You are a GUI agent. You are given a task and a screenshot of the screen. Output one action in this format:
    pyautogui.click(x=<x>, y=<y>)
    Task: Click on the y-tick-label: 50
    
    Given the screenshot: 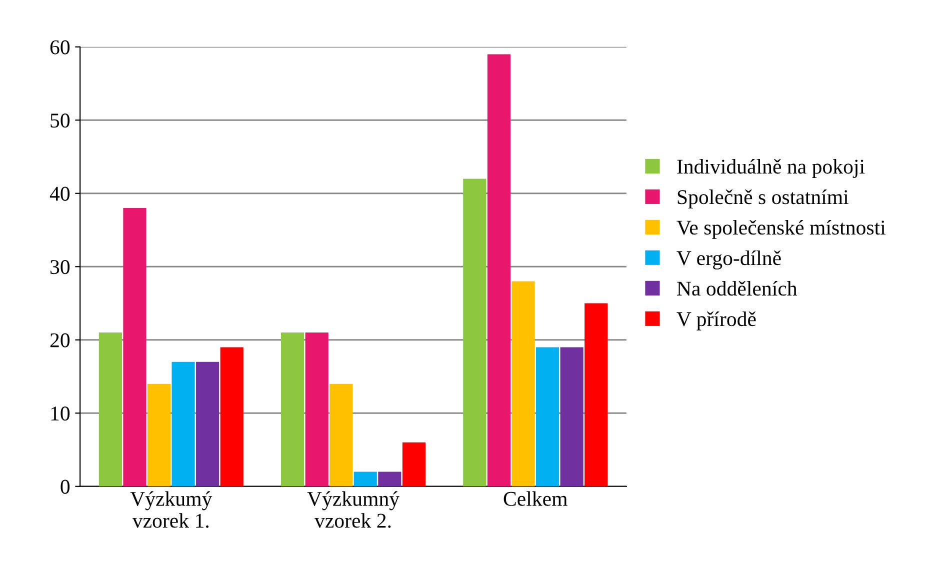 What is the action you would take?
    pyautogui.click(x=60, y=121)
    